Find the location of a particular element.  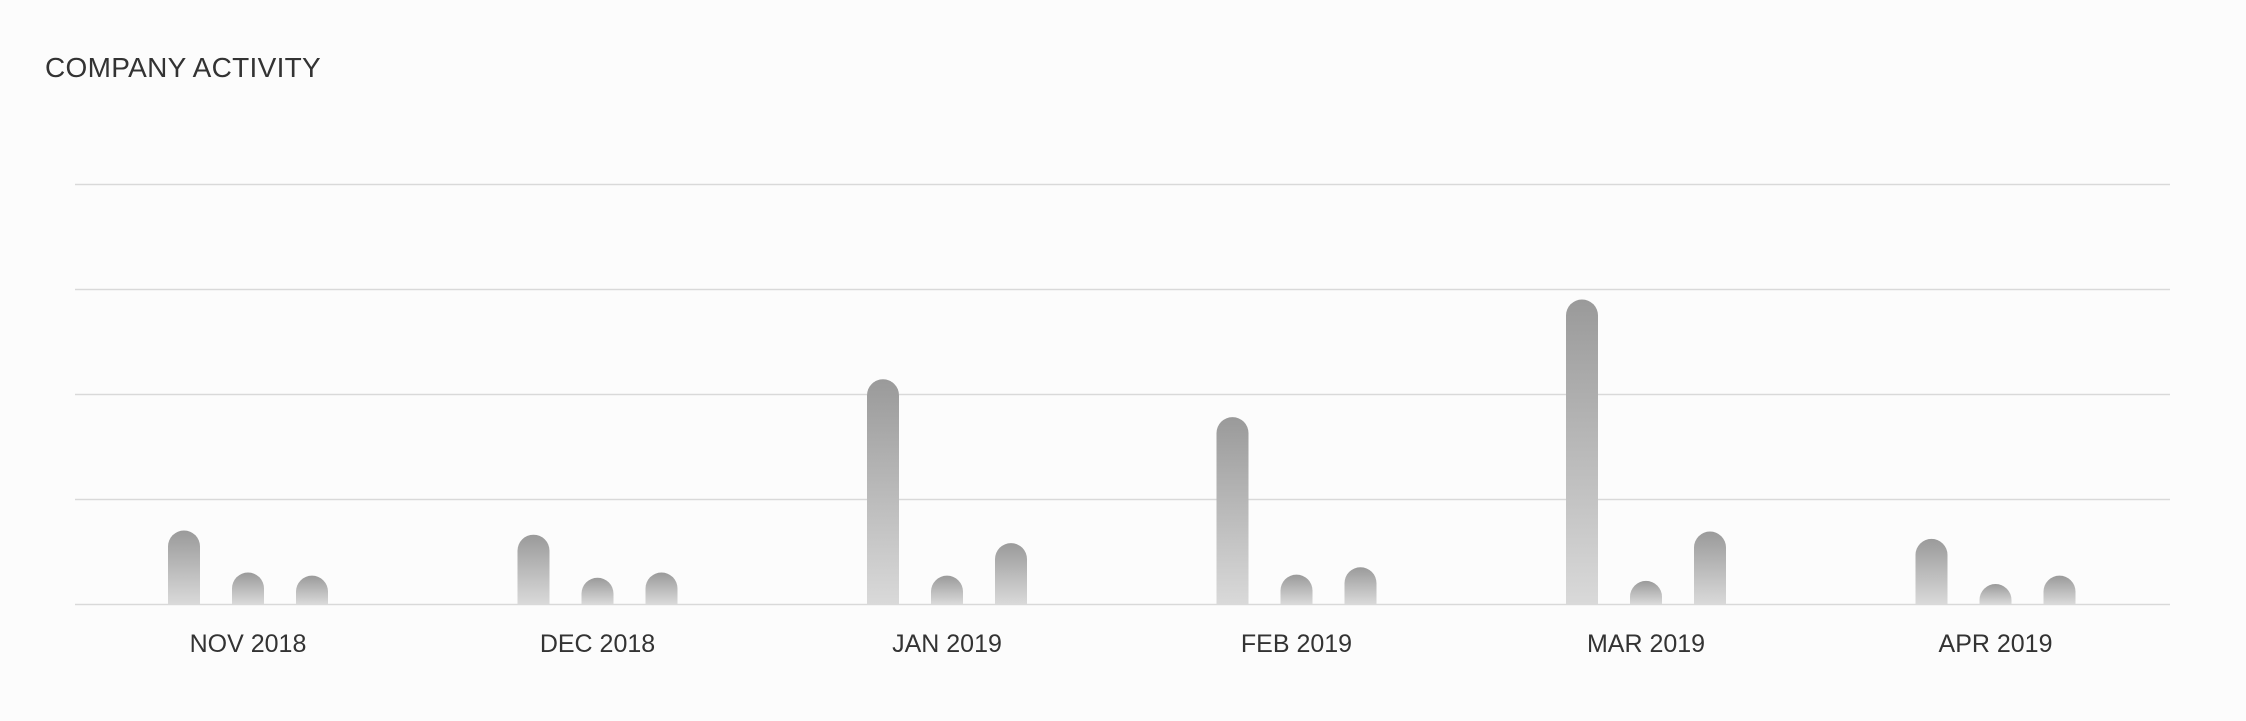

x-tick-label: JAN 2019 is located at coordinates (947, 644).